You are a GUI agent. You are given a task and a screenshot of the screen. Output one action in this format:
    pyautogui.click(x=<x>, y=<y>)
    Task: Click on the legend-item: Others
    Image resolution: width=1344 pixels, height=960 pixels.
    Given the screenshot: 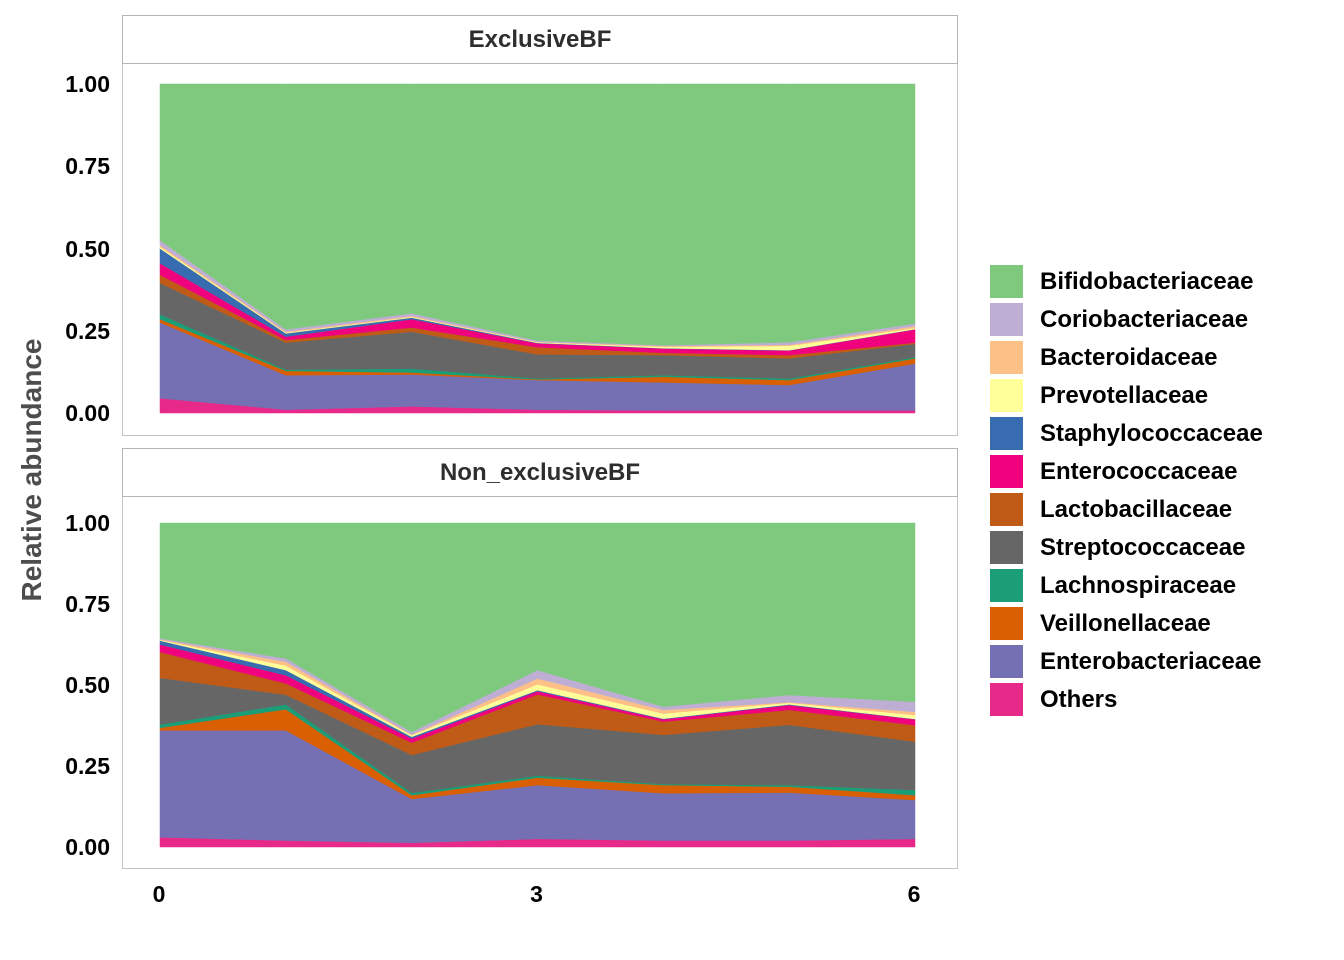 What is the action you would take?
    pyautogui.click(x=1126, y=699)
    